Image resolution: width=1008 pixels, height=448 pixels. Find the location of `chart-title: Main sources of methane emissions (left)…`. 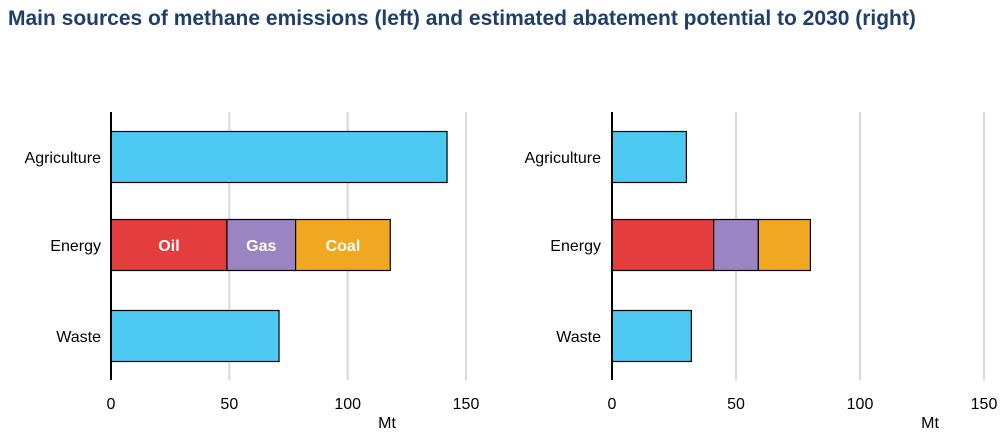

chart-title: Main sources of methane emissions (left)… is located at coordinates (462, 18).